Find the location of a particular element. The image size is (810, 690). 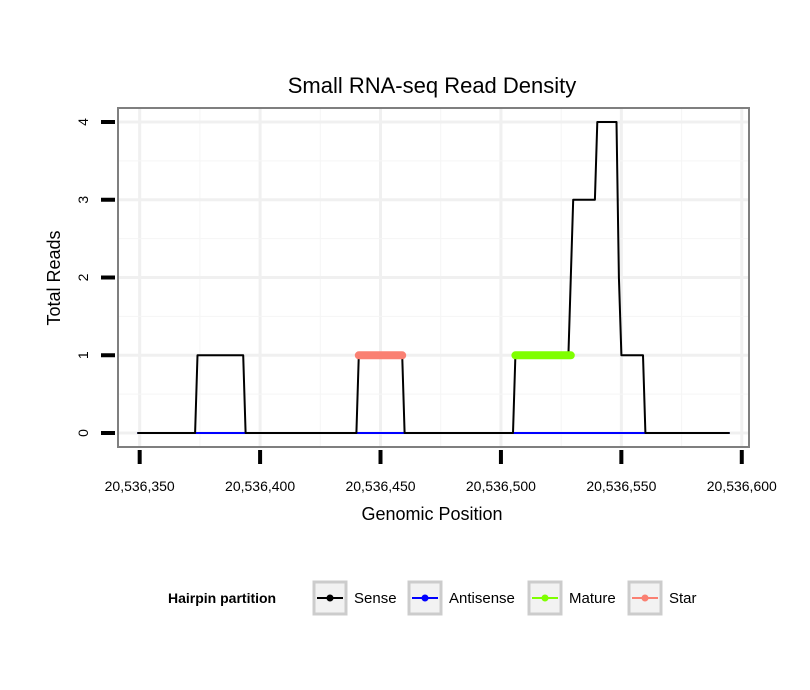

x-tick-label: 20,536,600 is located at coordinates (742, 486).